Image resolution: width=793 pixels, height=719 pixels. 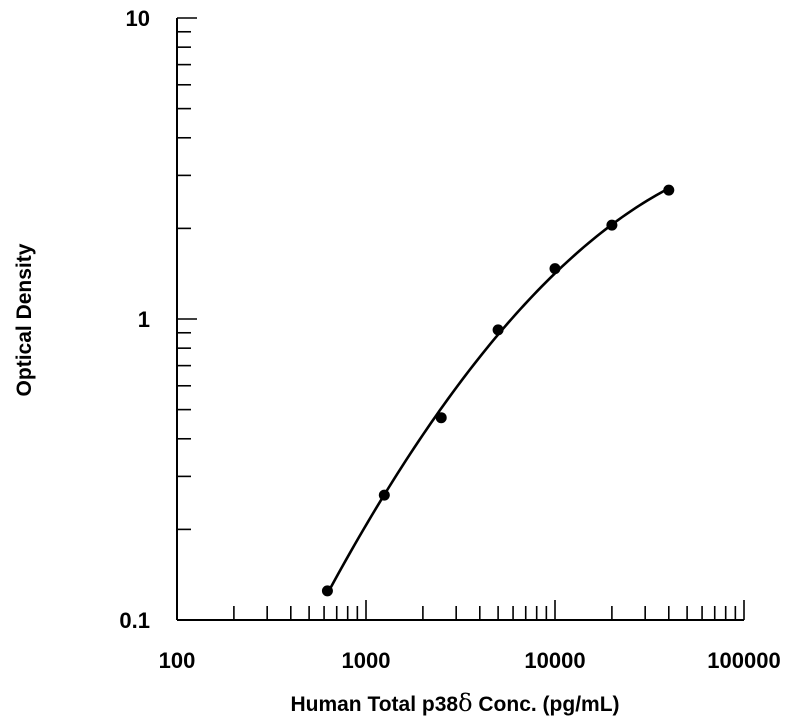 I want to click on x-axis-ticks, so click(x=460, y=610).